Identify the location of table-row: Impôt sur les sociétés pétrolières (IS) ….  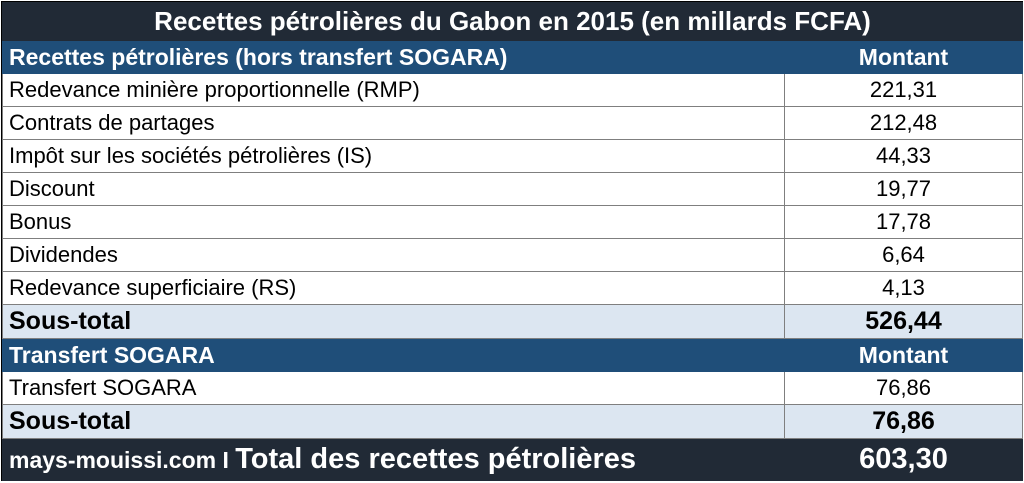
(512, 156).